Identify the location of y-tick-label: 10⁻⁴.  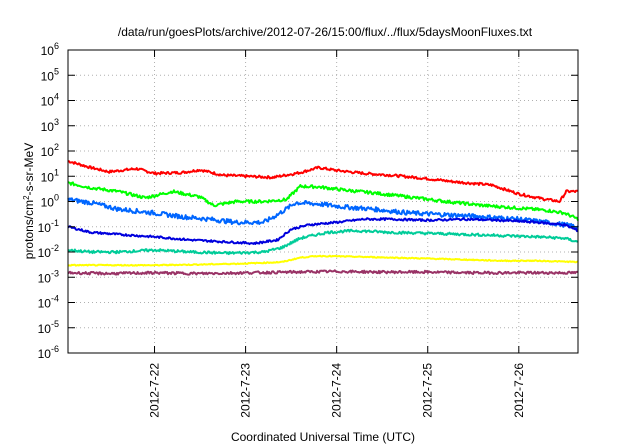
(48, 302).